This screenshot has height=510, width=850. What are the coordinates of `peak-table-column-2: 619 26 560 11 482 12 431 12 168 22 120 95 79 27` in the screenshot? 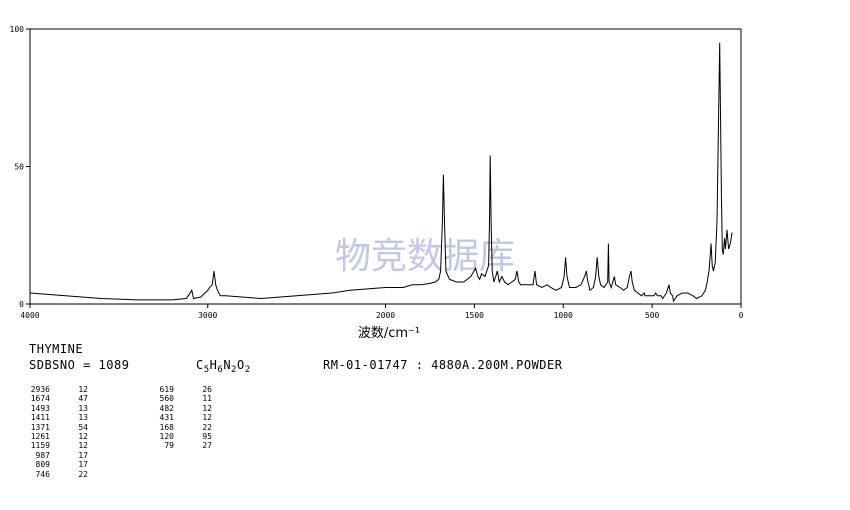 It's located at (181, 418).